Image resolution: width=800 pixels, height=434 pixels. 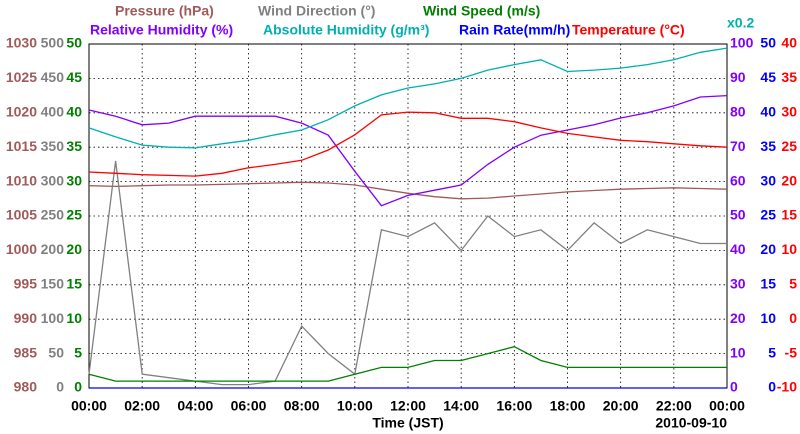 I want to click on y-tick-label: 60, so click(x=738, y=180).